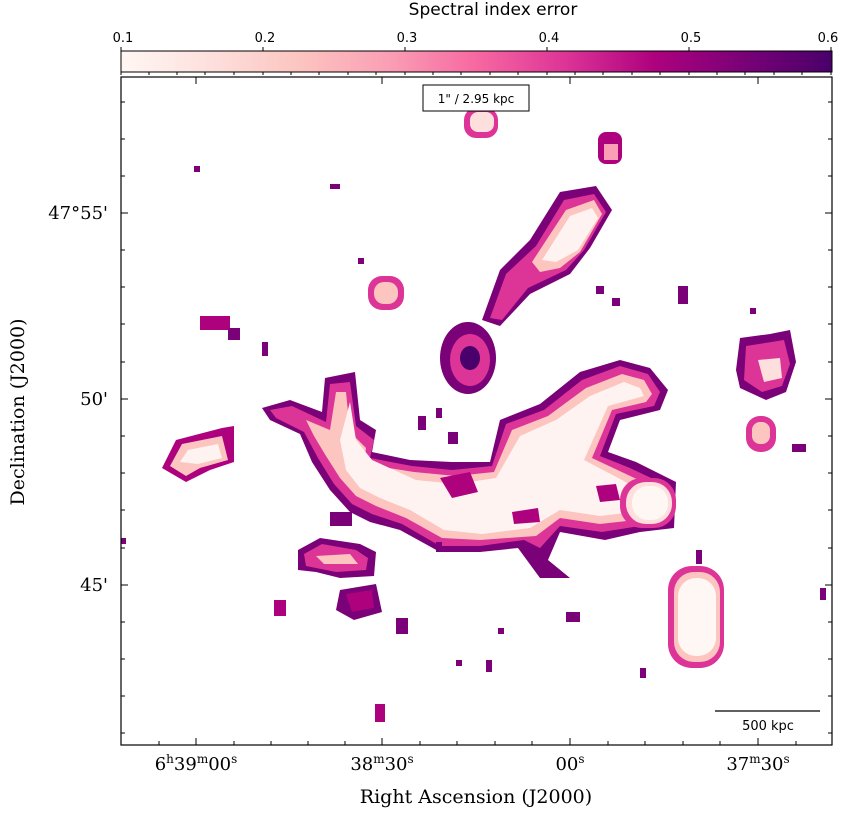 The width and height of the screenshot is (853, 816). Describe the element at coordinates (476, 797) in the screenshot. I see `x-axis-label: Right Ascension (J2000)` at that location.